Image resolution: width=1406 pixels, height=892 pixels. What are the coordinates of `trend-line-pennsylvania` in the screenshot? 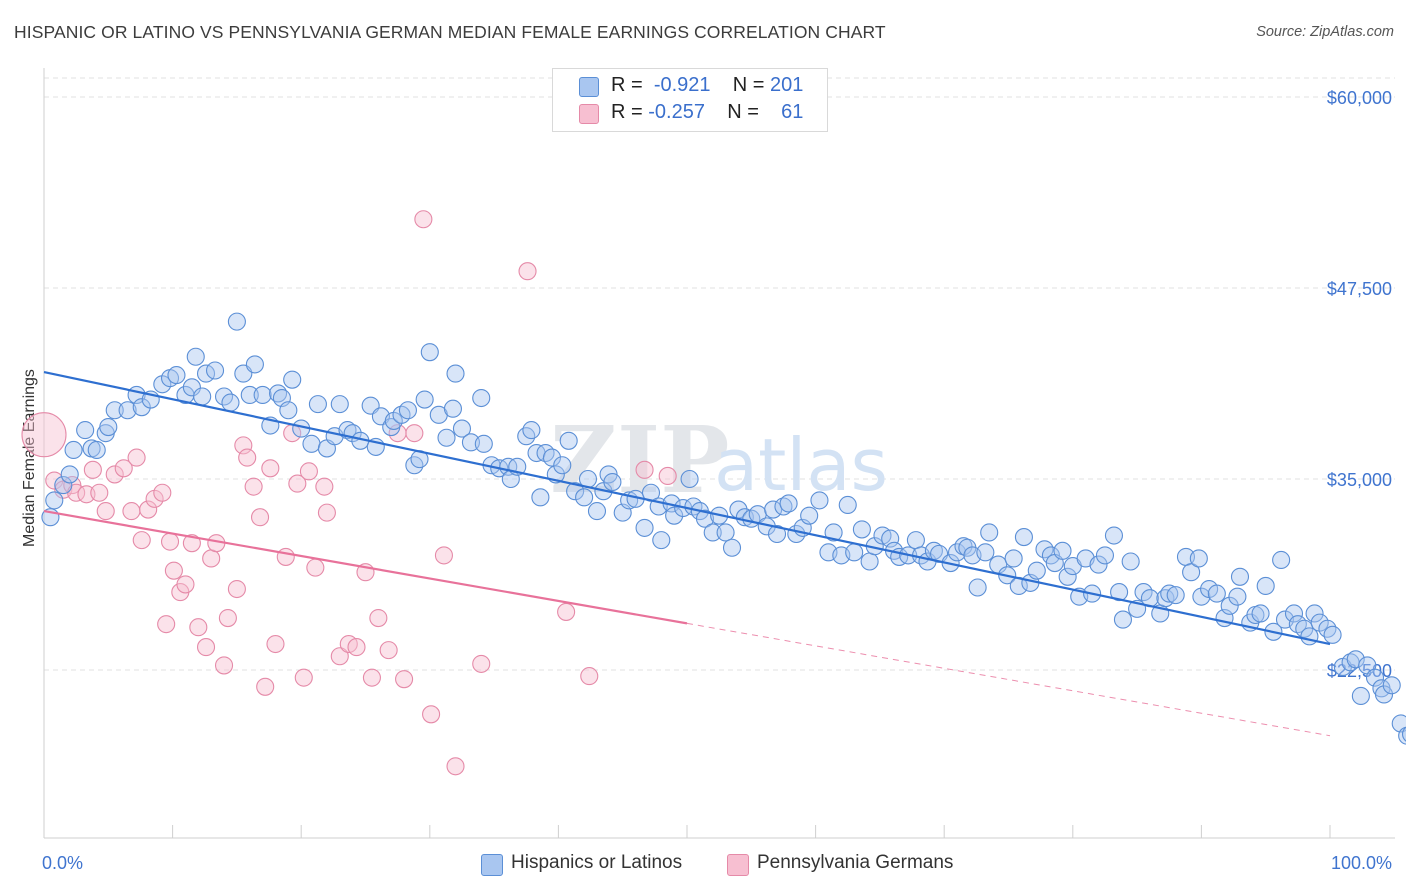 It's located at (365, 567).